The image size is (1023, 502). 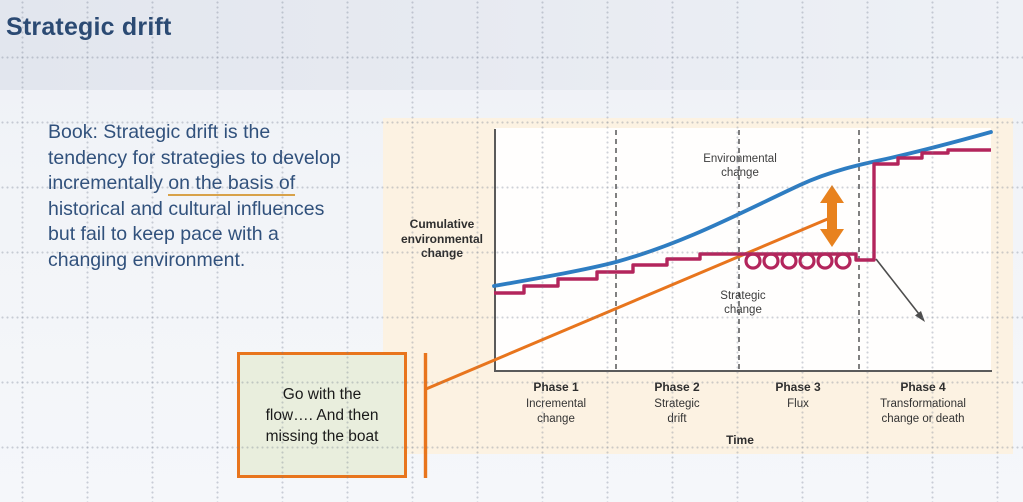 I want to click on y-axis-label-line: environmental, so click(x=442, y=238).